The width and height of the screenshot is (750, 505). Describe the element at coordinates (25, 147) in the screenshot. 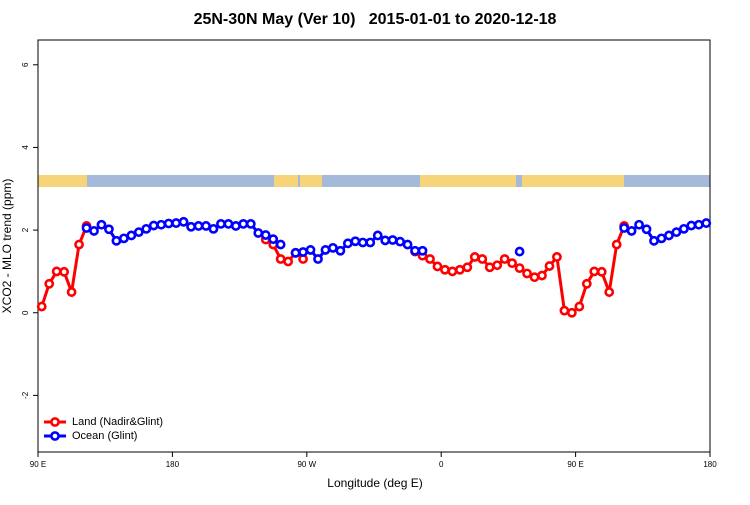

I see `y-tick-label: 4` at that location.